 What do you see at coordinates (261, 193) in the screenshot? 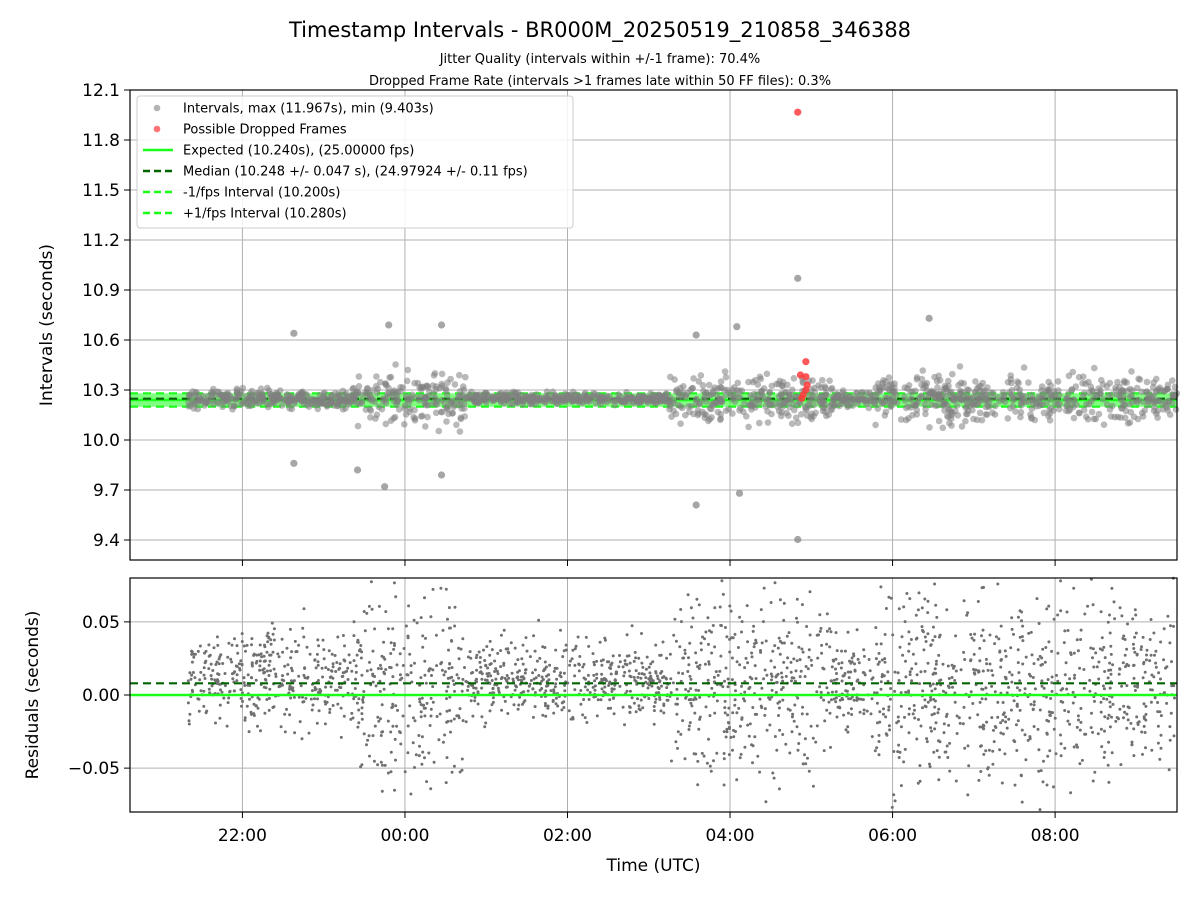
I see `legend-label: -1/fps Interval (10.200s)` at bounding box center [261, 193].